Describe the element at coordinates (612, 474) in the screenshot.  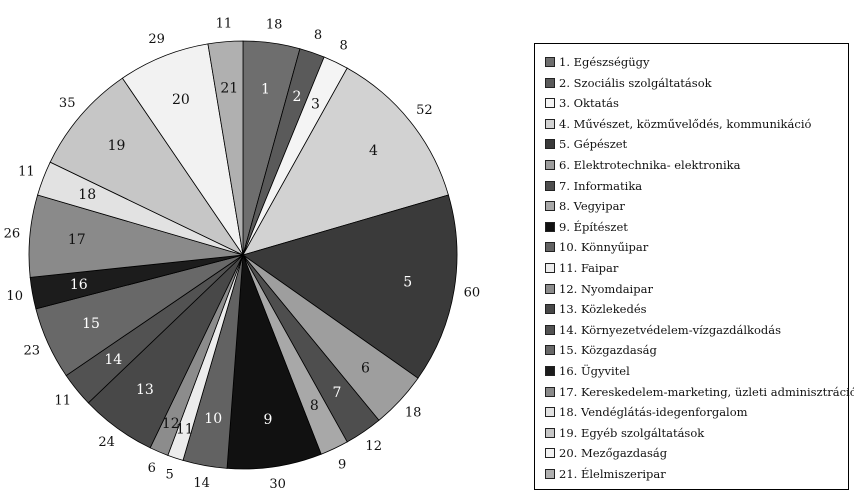
I see `legend-label-21: 21. Élelmiszeripar` at that location.